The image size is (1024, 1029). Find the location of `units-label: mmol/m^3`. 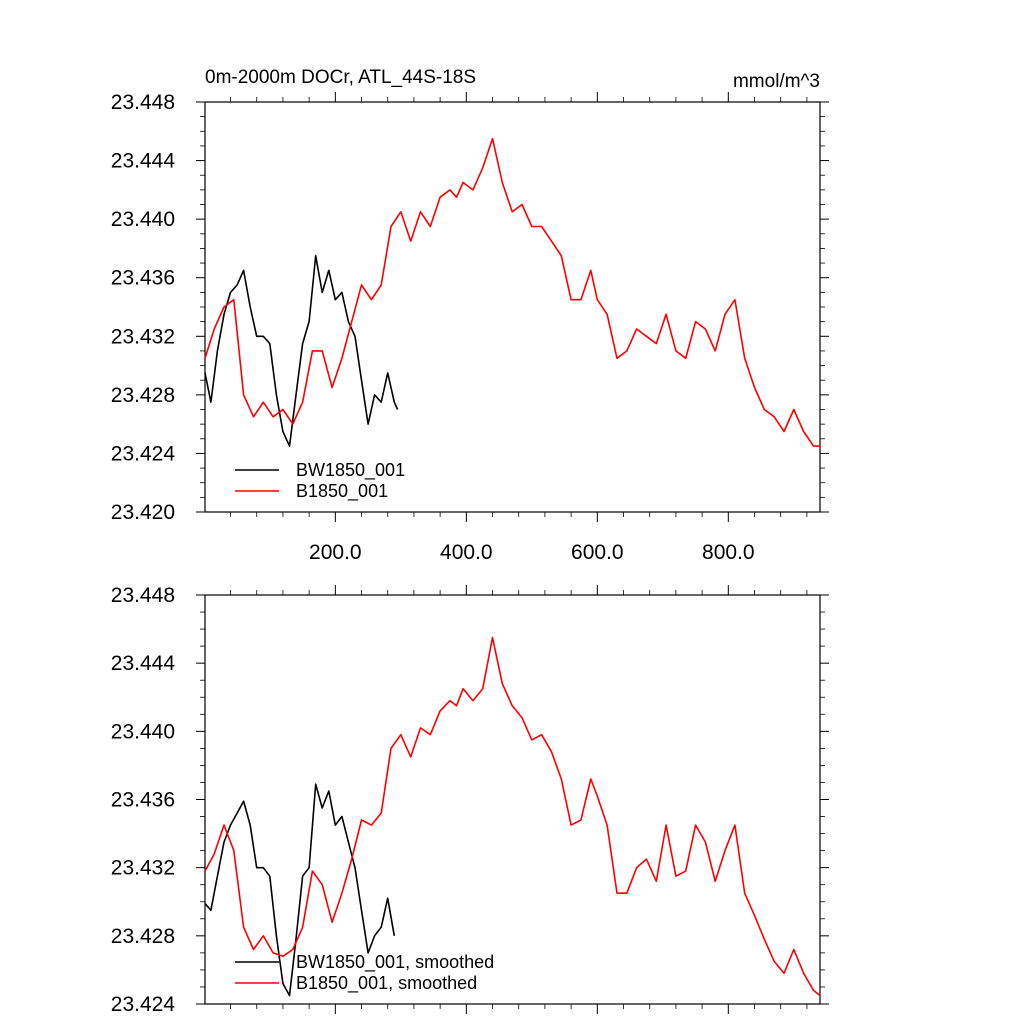

units-label: mmol/m^3 is located at coordinates (776, 81).